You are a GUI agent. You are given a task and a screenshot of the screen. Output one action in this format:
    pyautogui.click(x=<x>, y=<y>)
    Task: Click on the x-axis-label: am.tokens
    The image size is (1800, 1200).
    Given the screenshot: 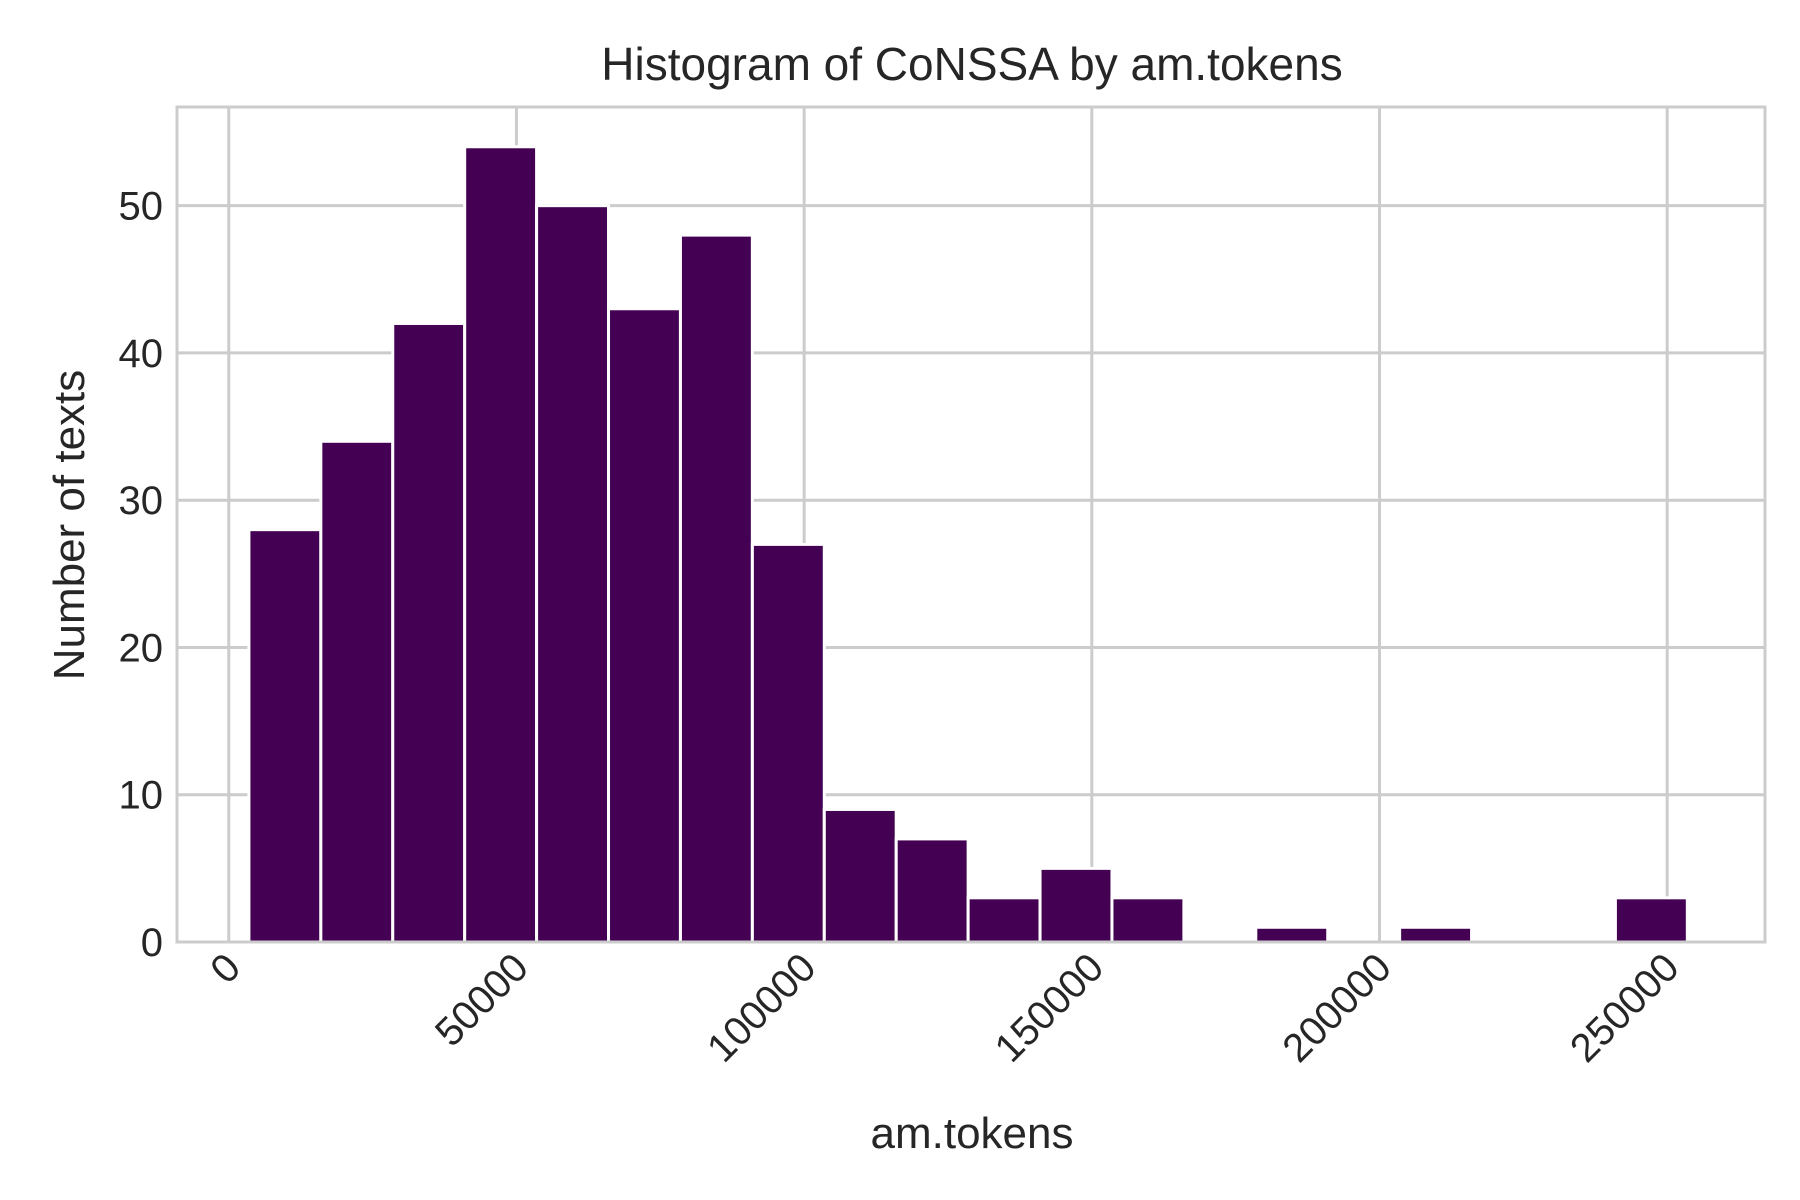 What is the action you would take?
    pyautogui.click(x=972, y=1133)
    